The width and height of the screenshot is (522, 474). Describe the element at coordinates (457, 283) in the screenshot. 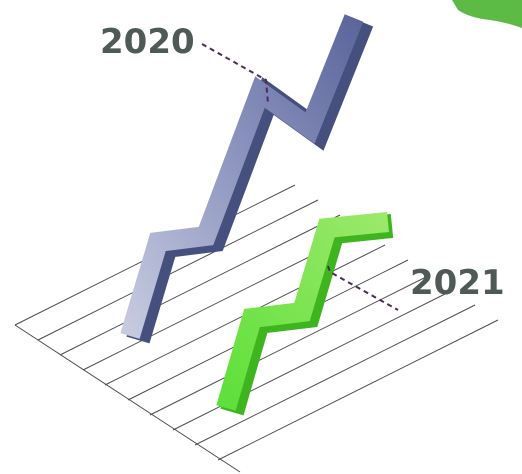

I see `year-label: 2021` at that location.